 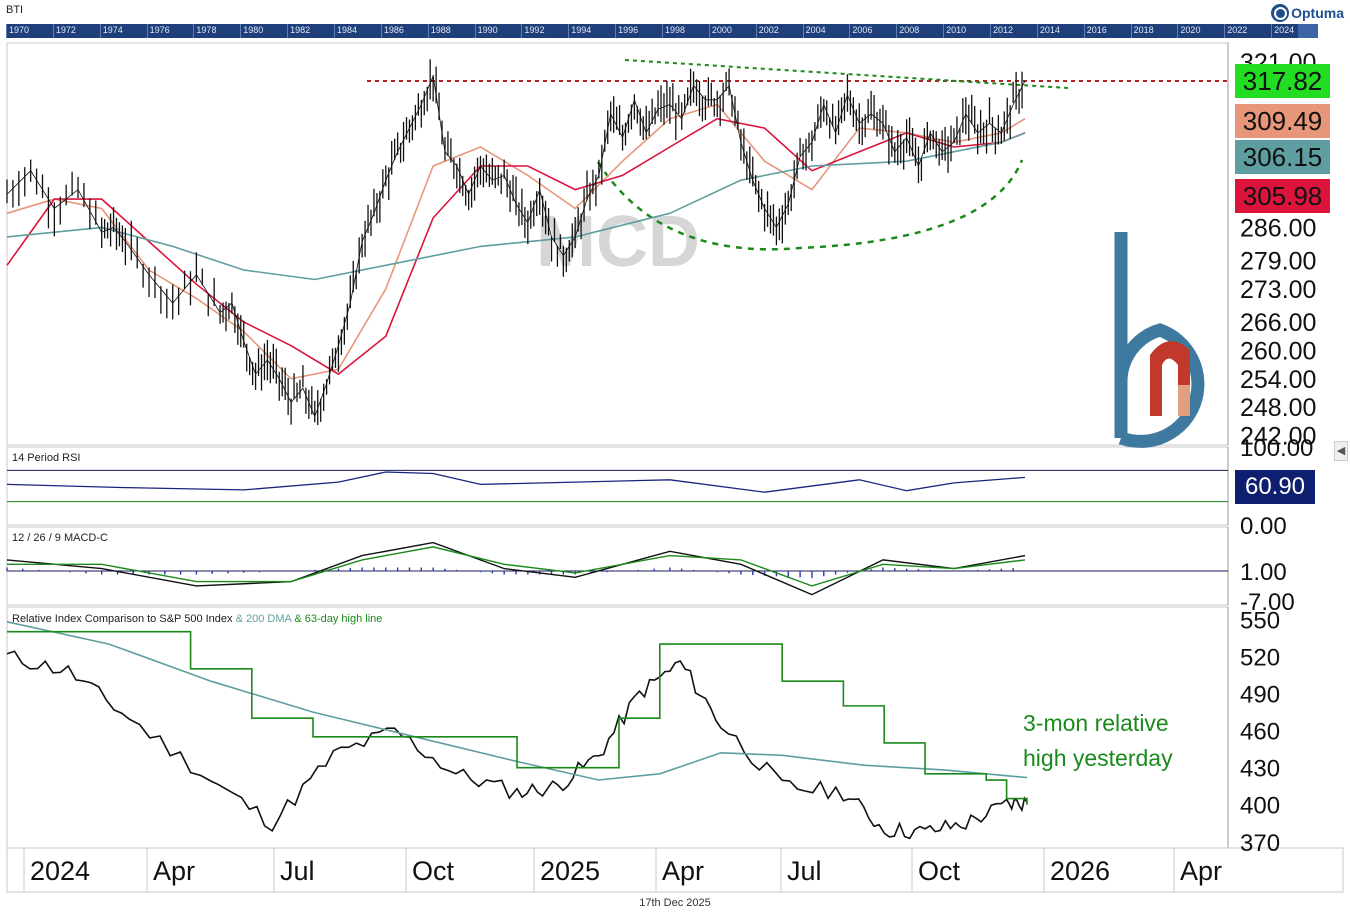 What do you see at coordinates (1278, 262) in the screenshot?
I see `price-y-tick: 279.00` at bounding box center [1278, 262].